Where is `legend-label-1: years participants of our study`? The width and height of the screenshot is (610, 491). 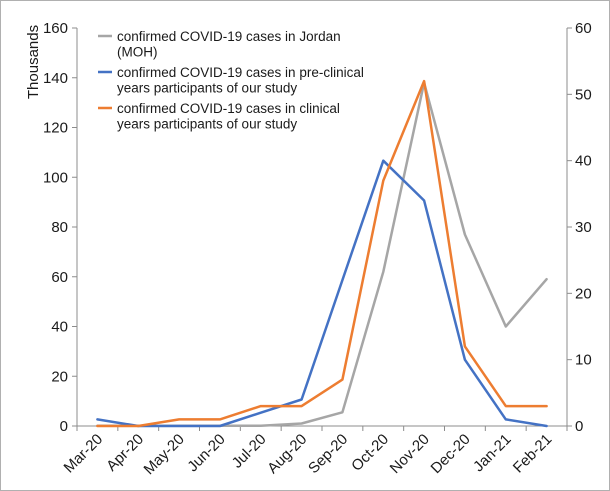
legend-label-1: years participants of our study is located at coordinates (207, 88).